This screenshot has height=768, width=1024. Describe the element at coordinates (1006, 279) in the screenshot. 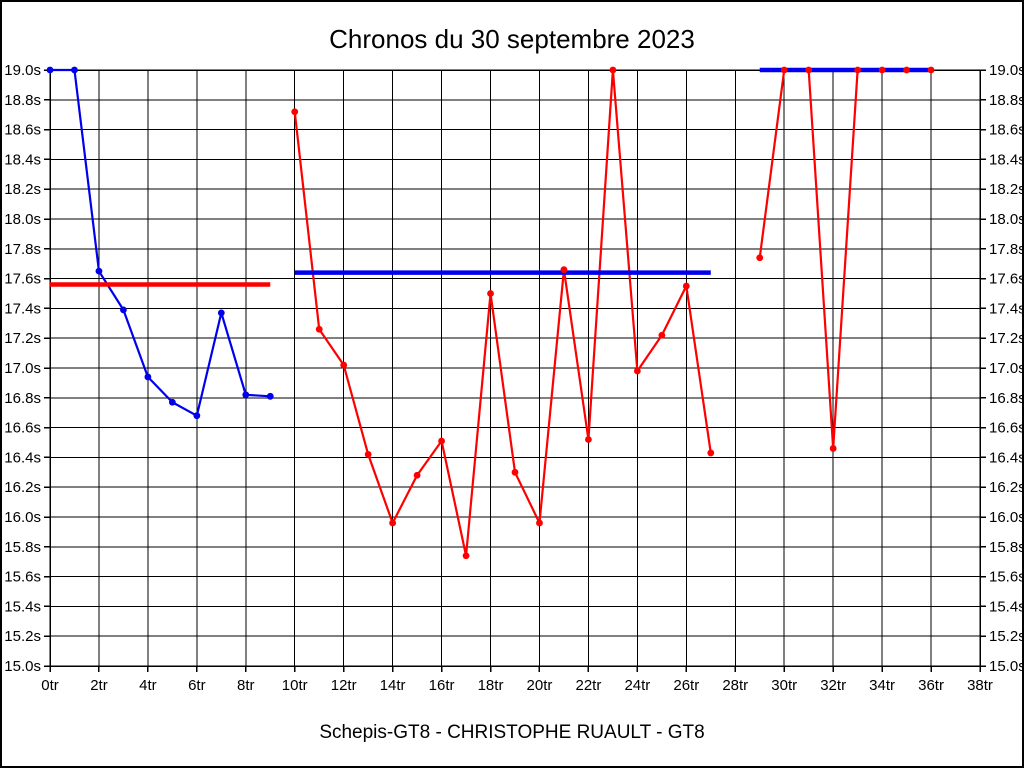

I see `y-tick-label-right: 17.6s` at that location.